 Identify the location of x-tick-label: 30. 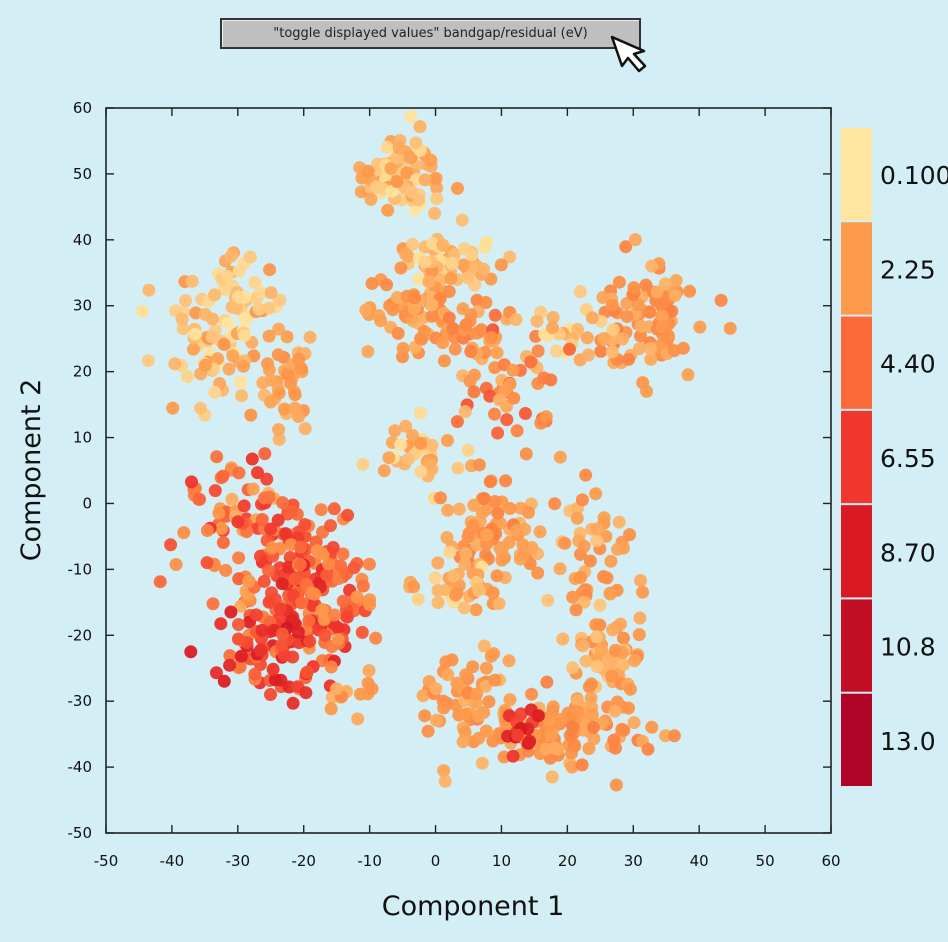
(633, 861).